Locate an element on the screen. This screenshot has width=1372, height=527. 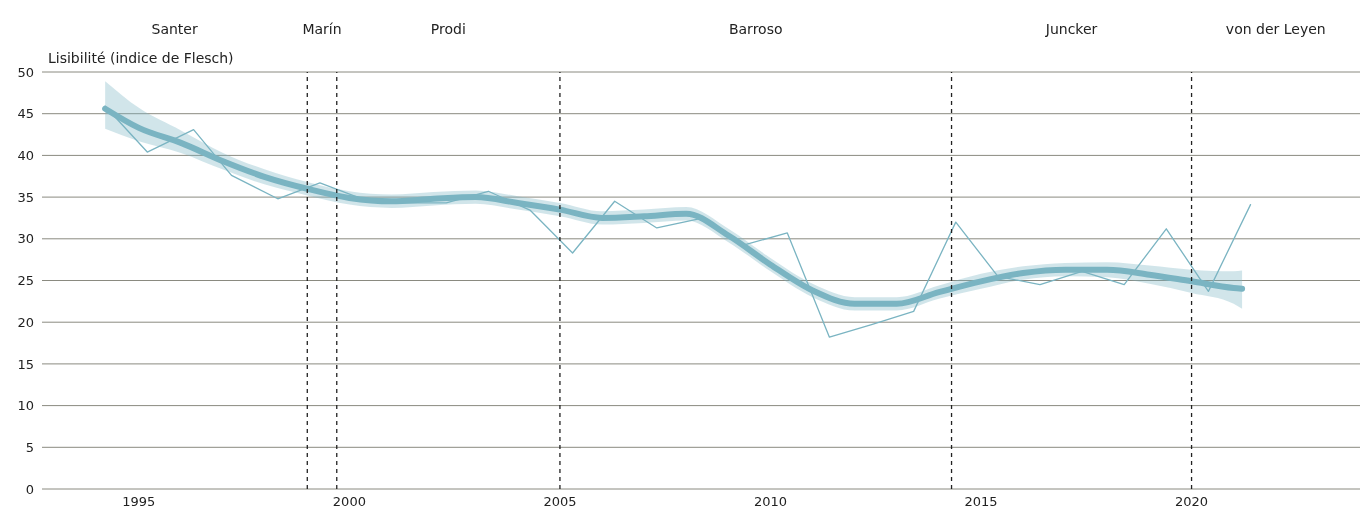
text: Barroso is located at coordinates (755, 29).